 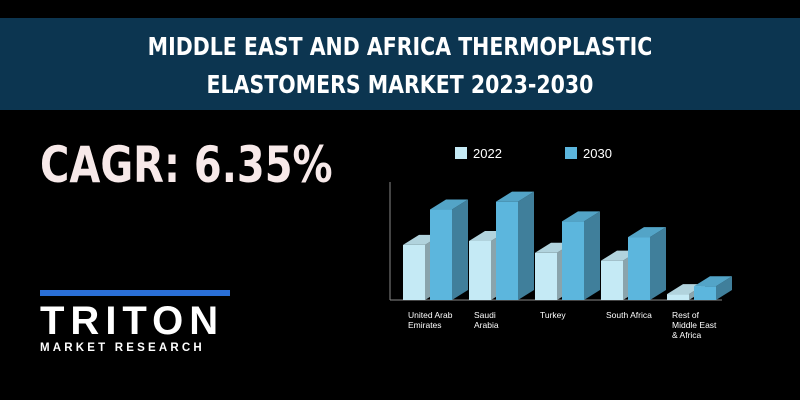 I want to click on logo-bar, so click(x=135, y=293).